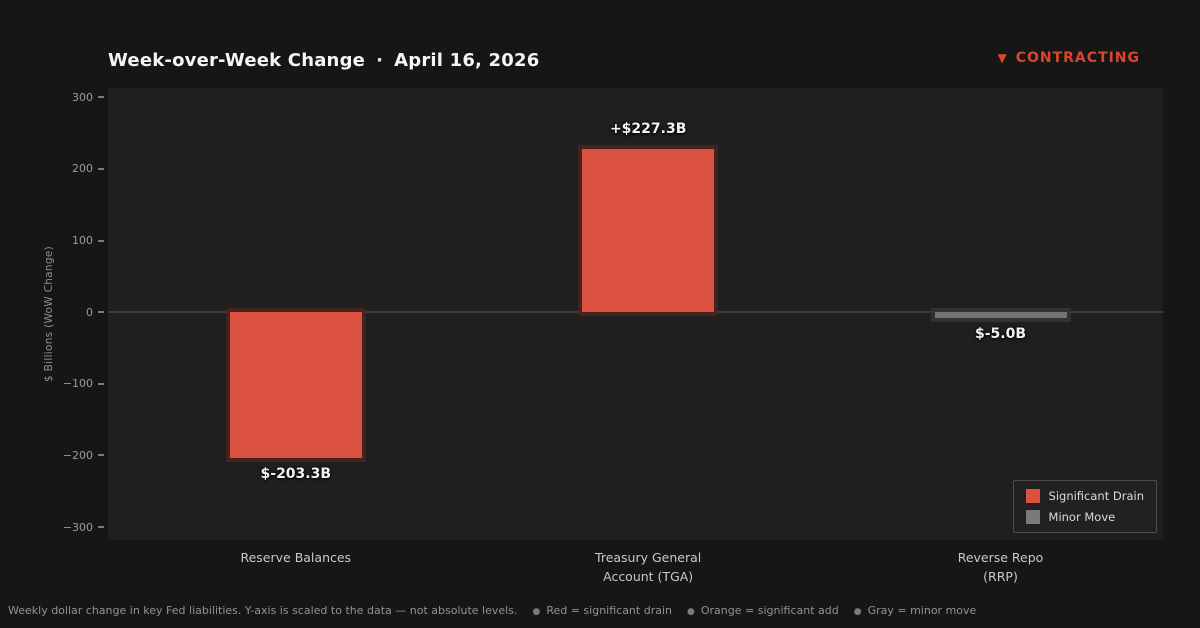 The image size is (1200, 628). Describe the element at coordinates (77, 455) in the screenshot. I see `y-tick-label: −200` at that location.